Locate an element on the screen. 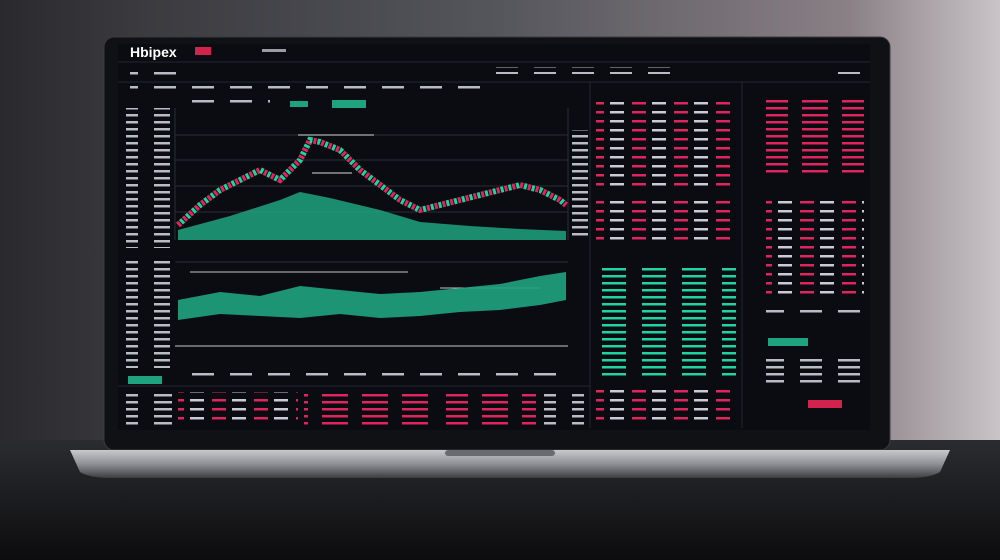 This screenshot has width=1000, height=560. badge is located at coordinates (203, 51).